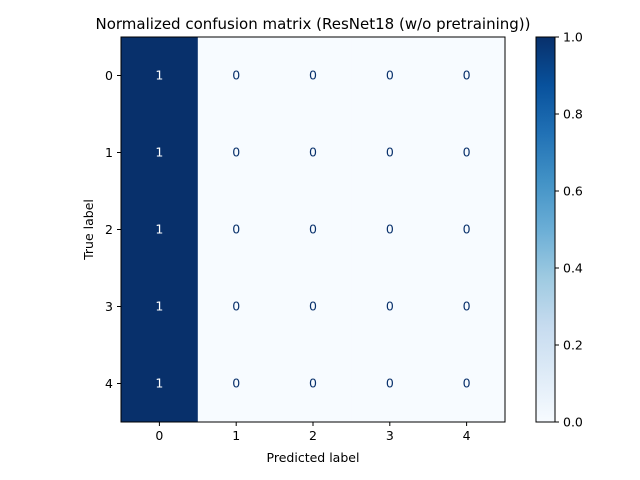  What do you see at coordinates (573, 268) in the screenshot?
I see `colorbar-tick-label: 0.4` at bounding box center [573, 268].